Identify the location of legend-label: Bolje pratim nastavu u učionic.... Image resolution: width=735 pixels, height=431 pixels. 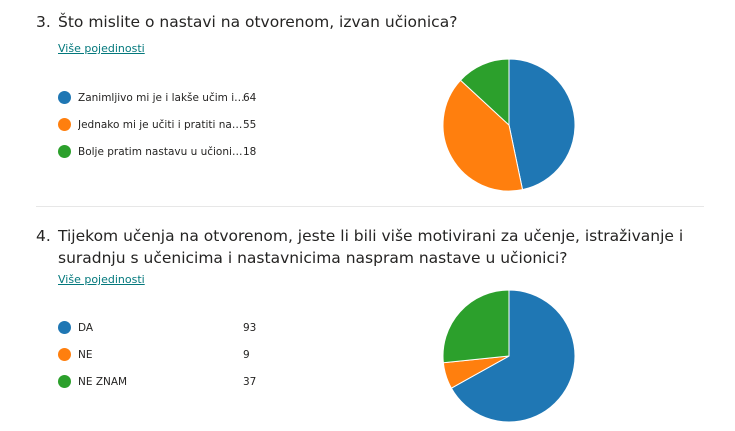
(162, 152).